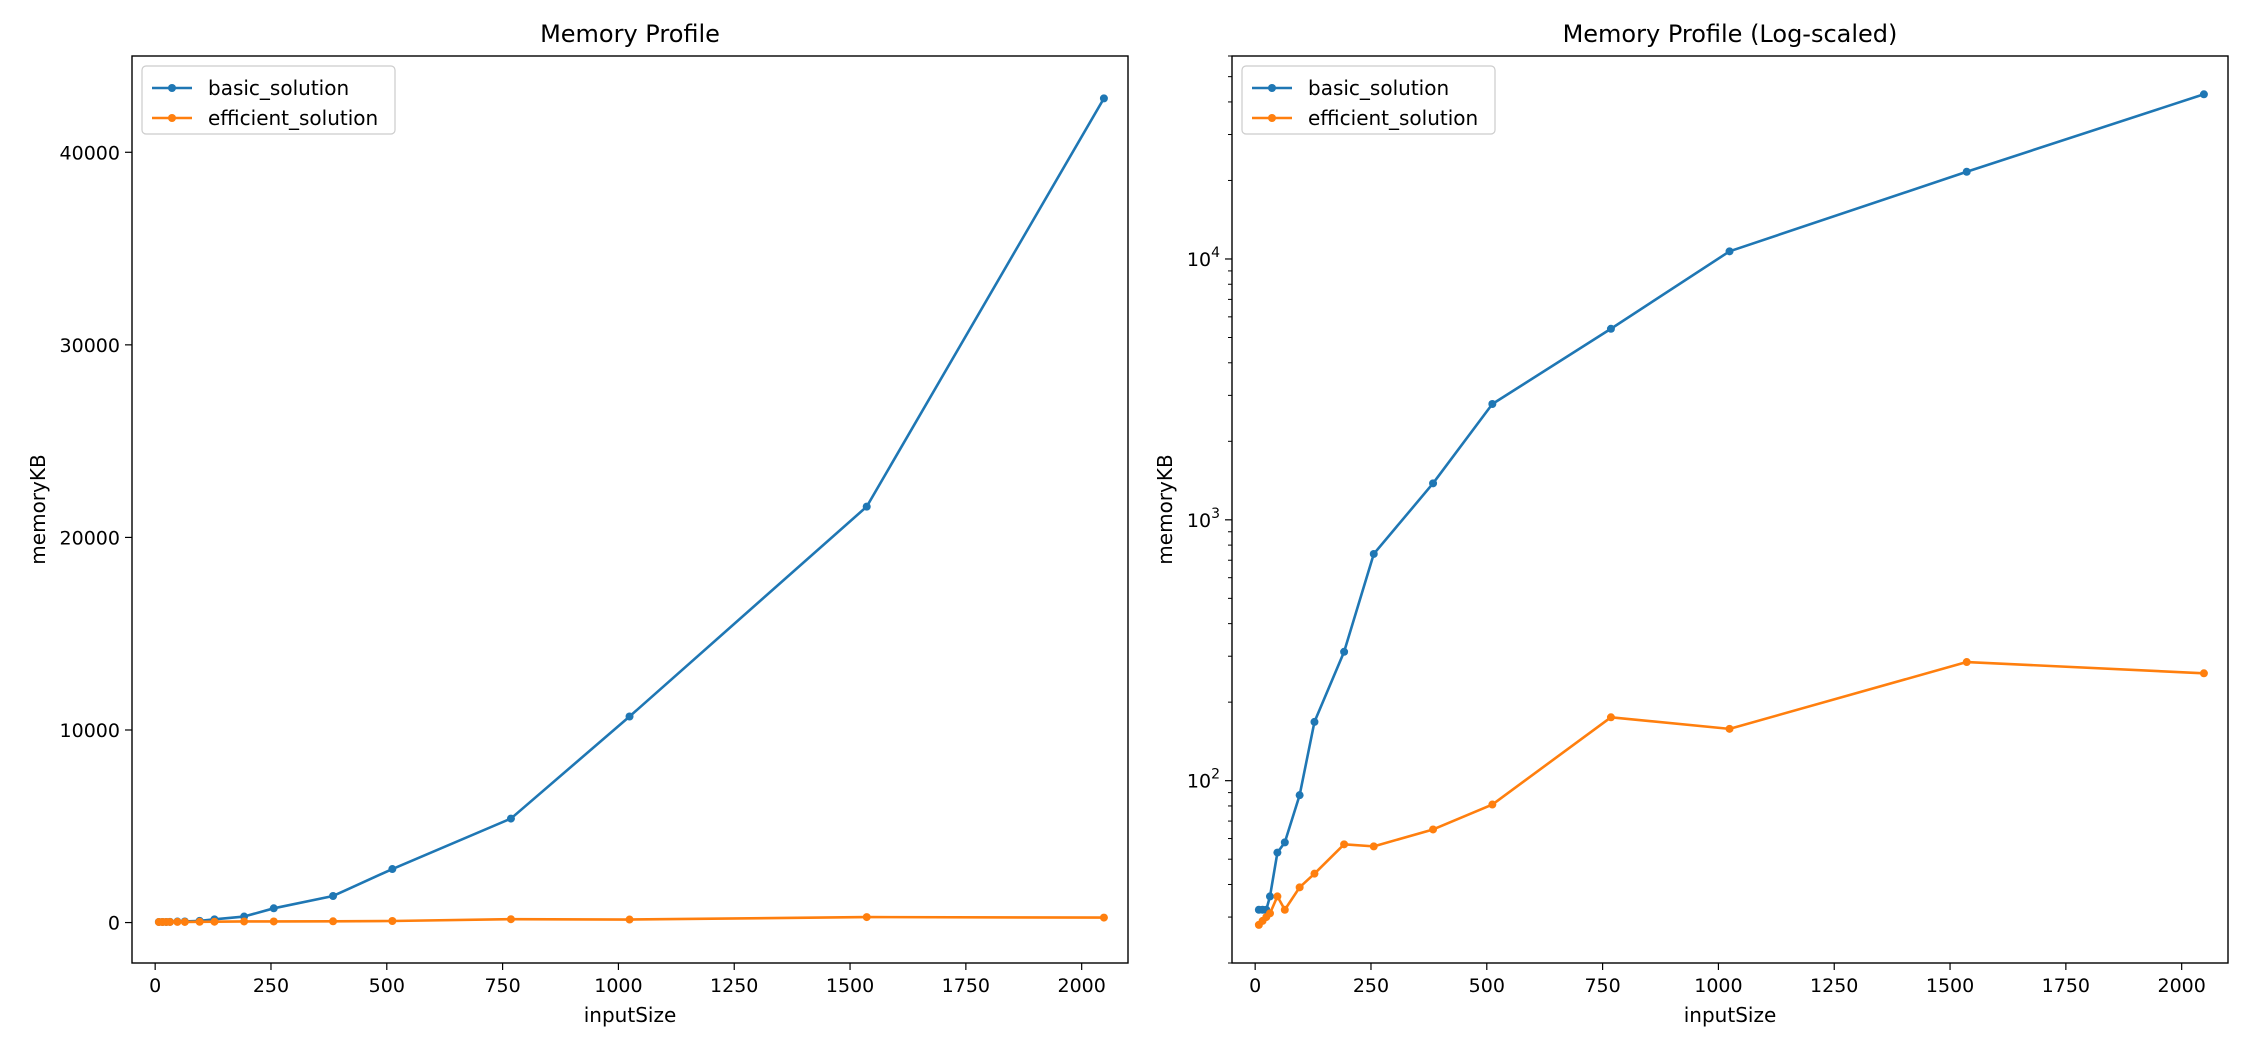  I want to click on series-line, so click(1730, 793).